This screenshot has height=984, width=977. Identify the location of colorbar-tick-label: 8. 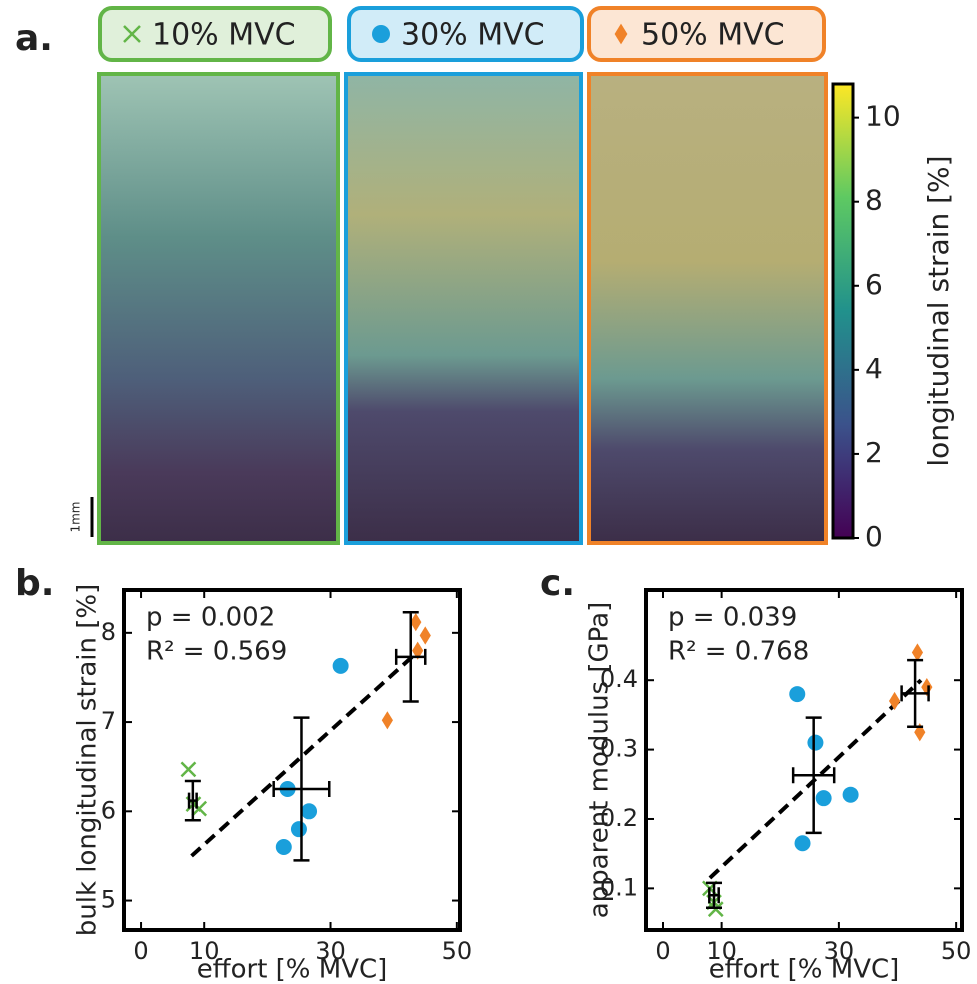
(874, 200).